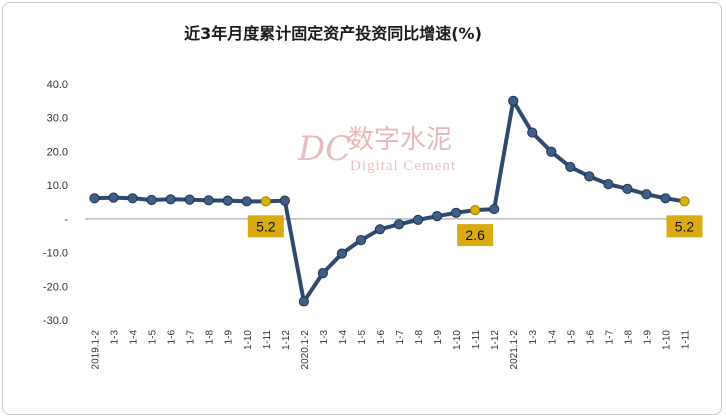 The image size is (726, 419). I want to click on y-tick-label: -20.0, so click(55, 287).